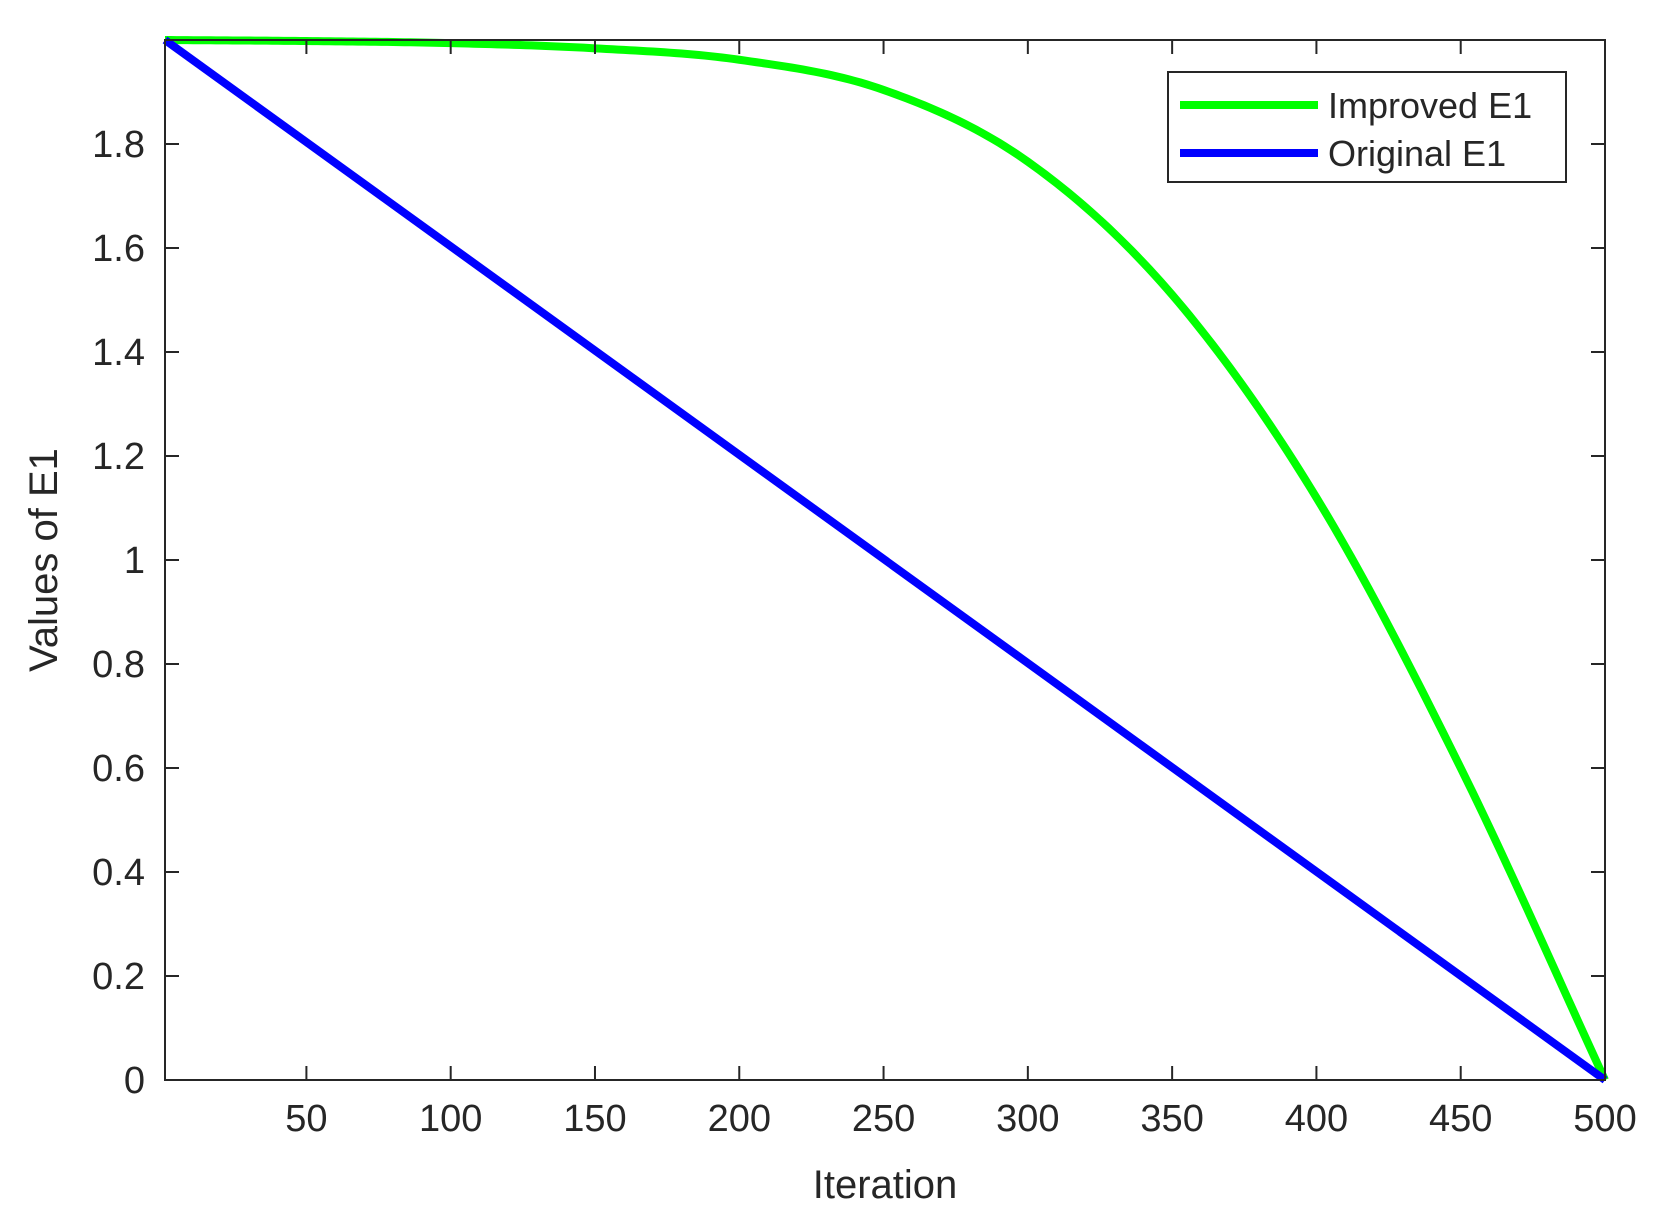 The width and height of the screenshot is (1653, 1220). I want to click on legend-box, so click(1367, 127).